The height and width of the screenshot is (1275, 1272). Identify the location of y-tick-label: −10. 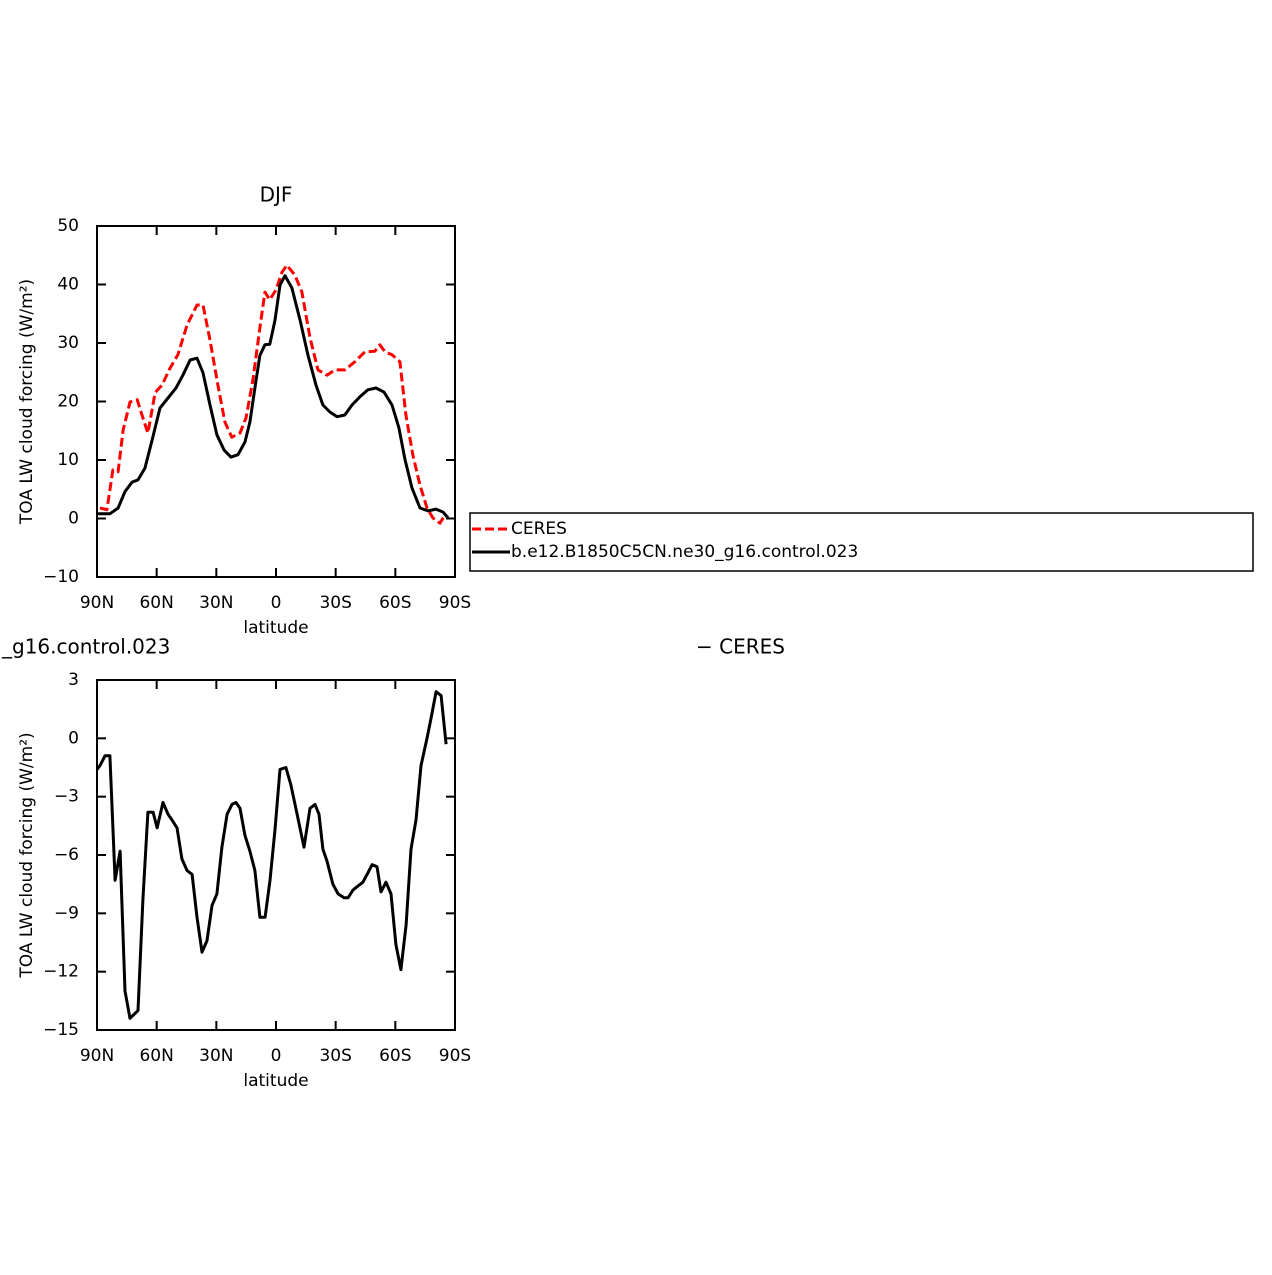
(61, 577).